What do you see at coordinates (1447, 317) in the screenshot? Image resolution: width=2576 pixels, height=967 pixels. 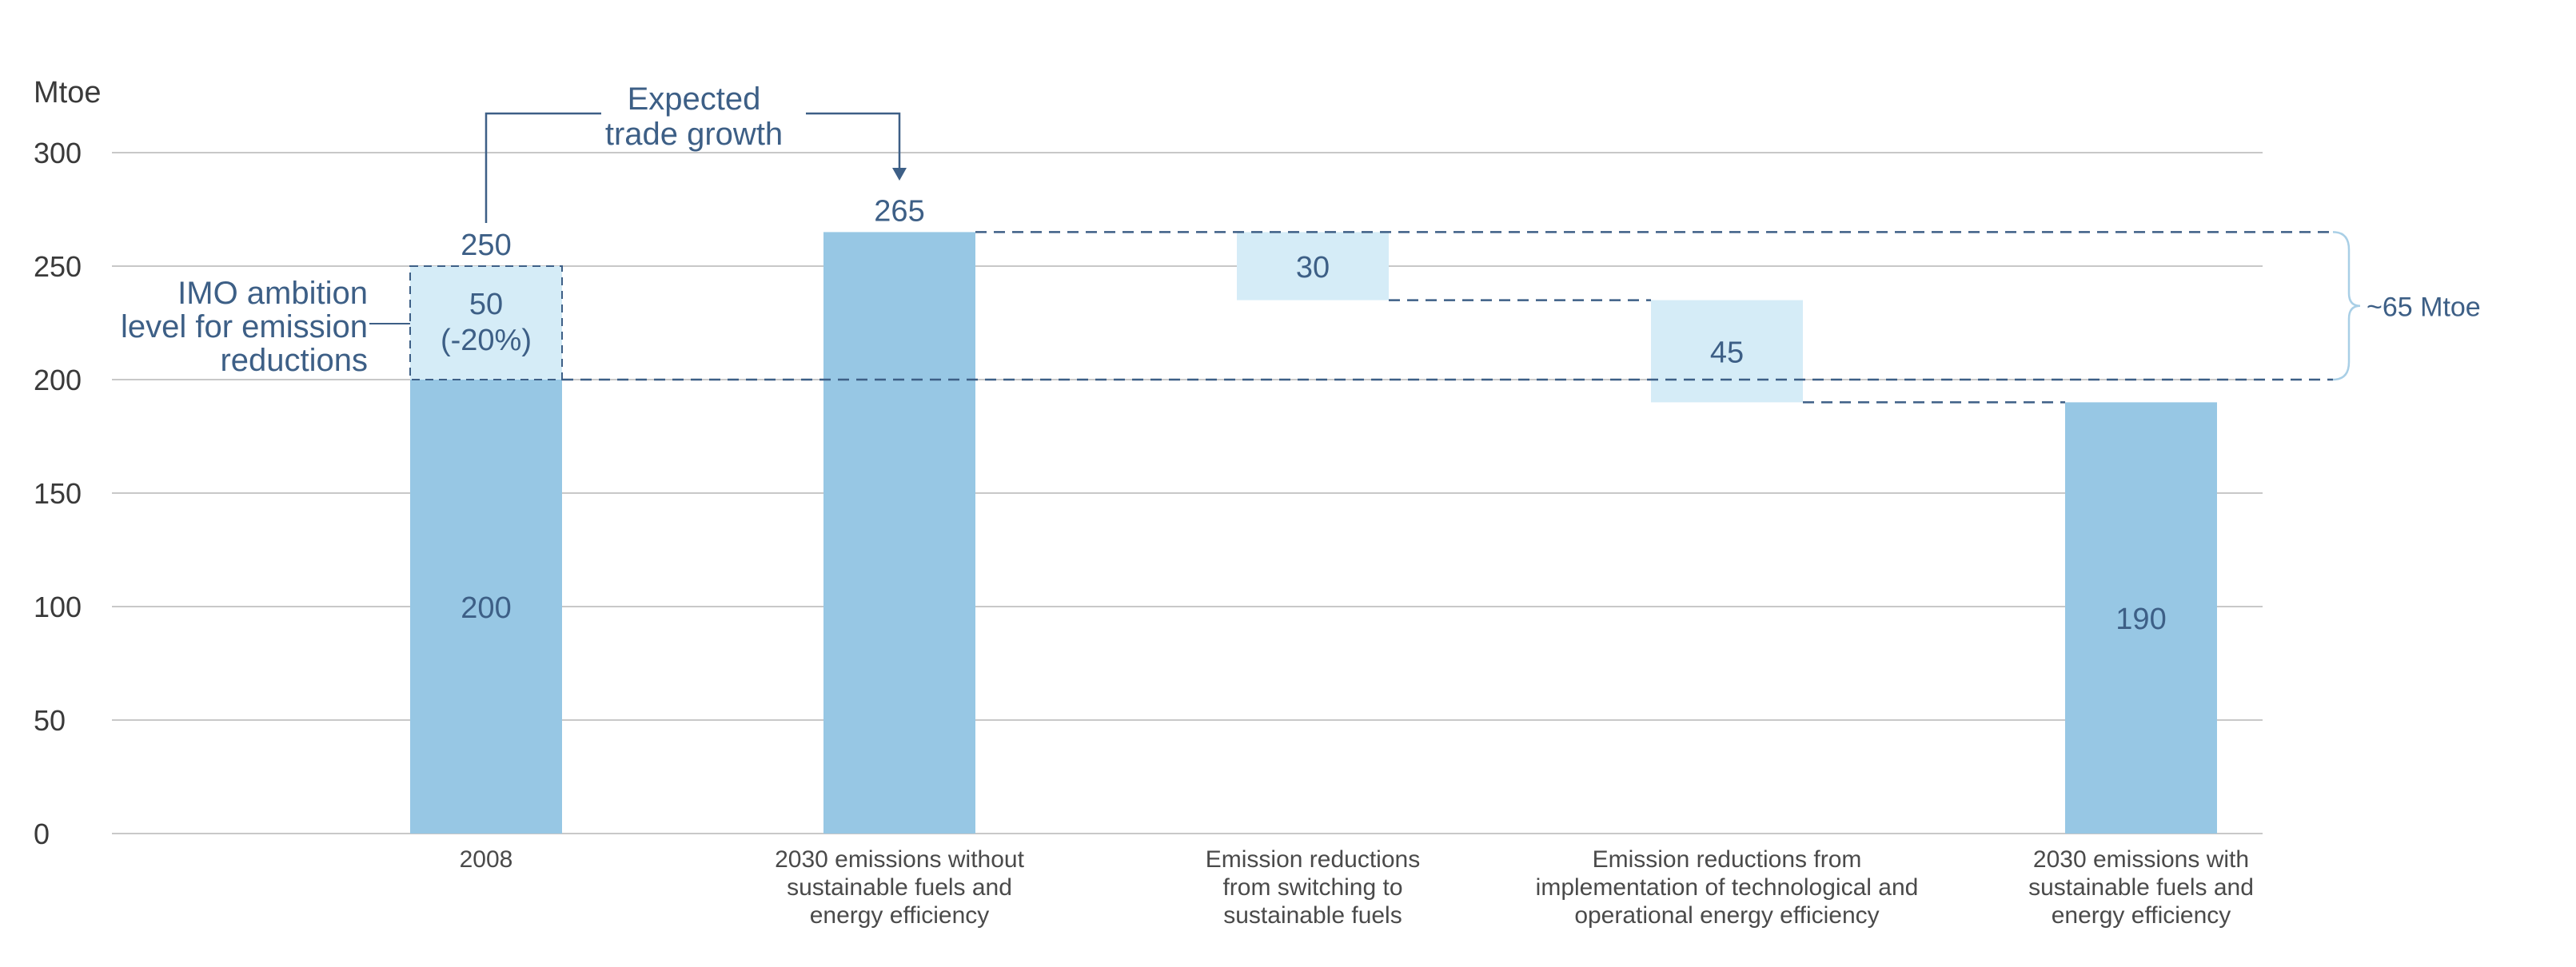 I see `dashed-connectors` at bounding box center [1447, 317].